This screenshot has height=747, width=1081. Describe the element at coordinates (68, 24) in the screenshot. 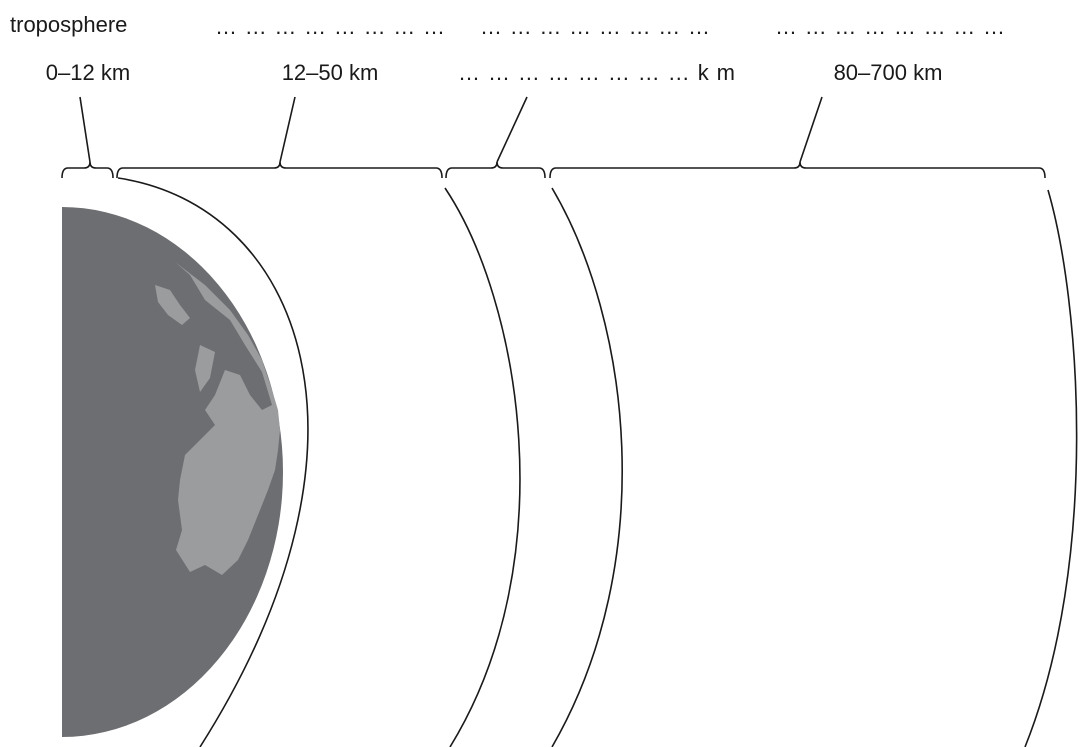

I see `layer-name: troposphere` at that location.